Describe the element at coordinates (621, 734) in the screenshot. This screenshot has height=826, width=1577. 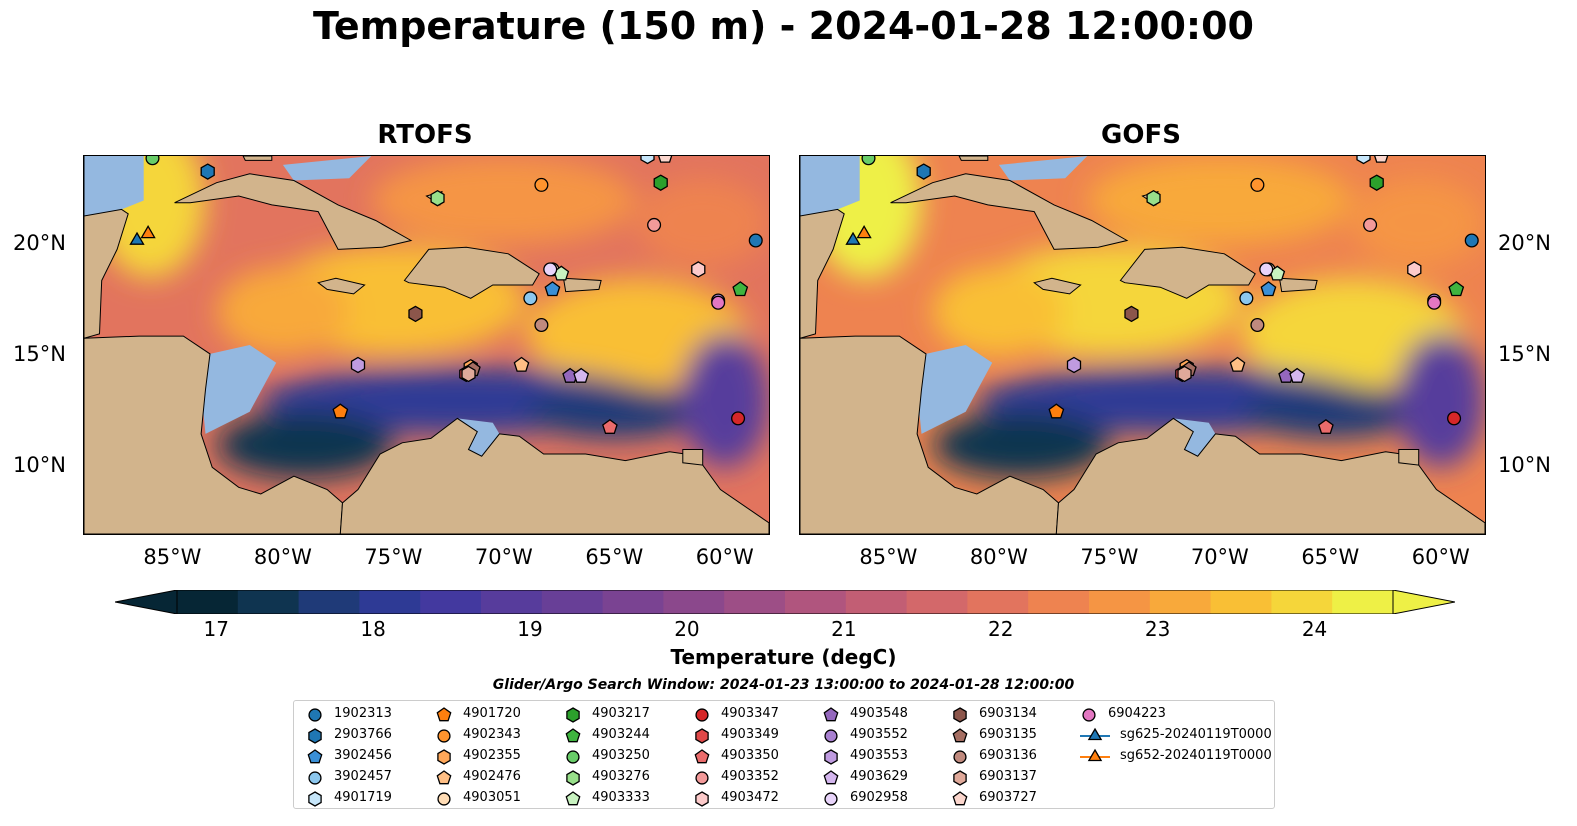
I see `legend-label: 4903244` at that location.